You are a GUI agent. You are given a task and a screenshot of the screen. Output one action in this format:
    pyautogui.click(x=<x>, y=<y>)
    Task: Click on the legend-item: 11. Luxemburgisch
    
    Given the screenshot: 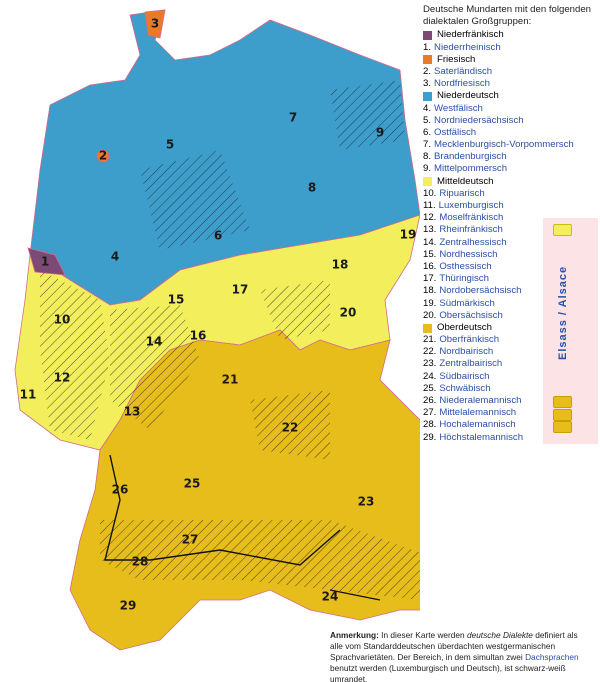 What is the action you would take?
    pyautogui.click(x=510, y=206)
    